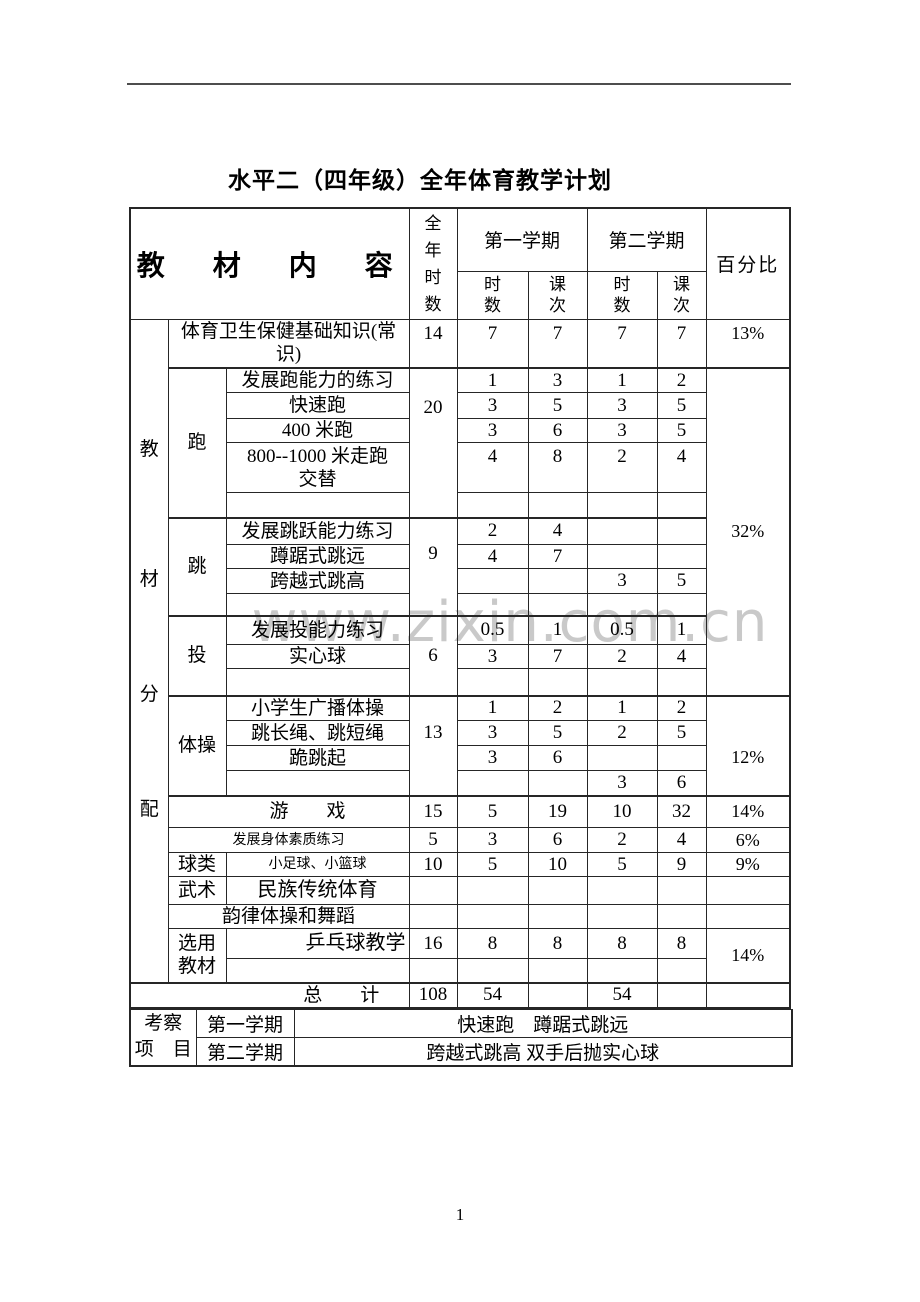  I want to click on header-annual-hours: 全 年 时 数, so click(433, 263).